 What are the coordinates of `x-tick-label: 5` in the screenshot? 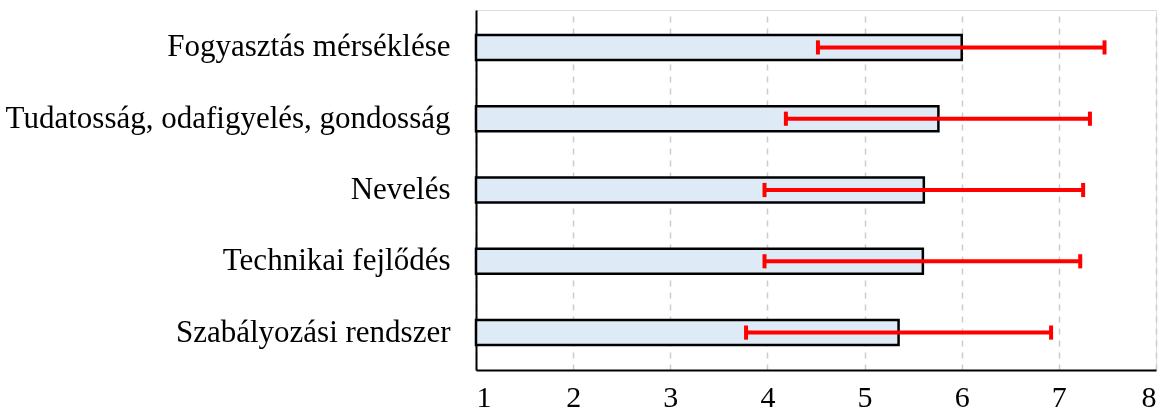 It's located at (865, 396).